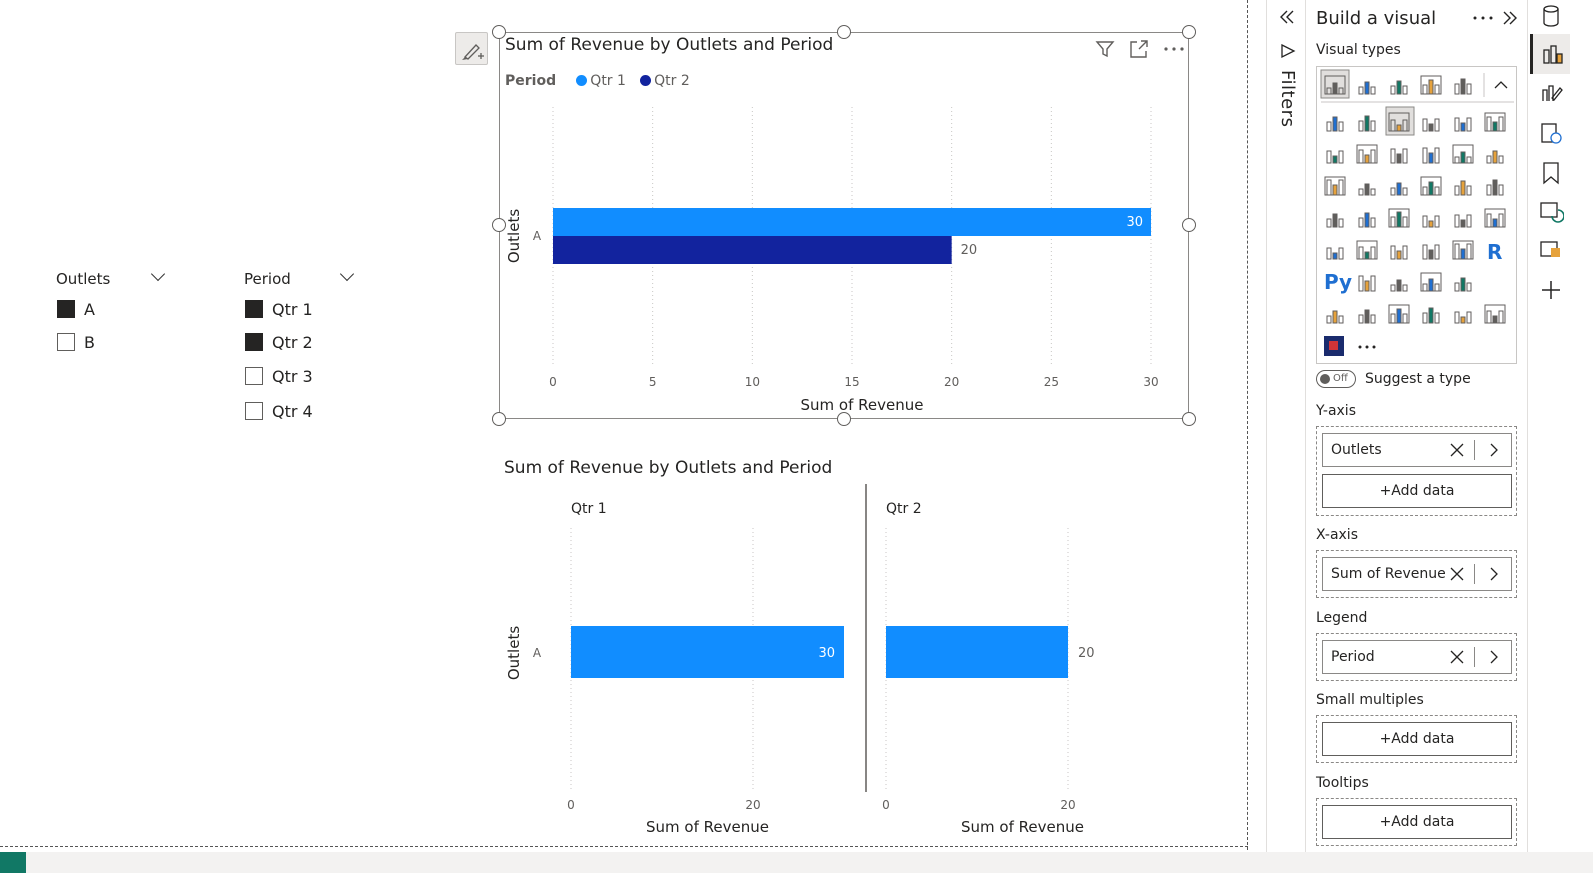 This screenshot has width=1593, height=873. What do you see at coordinates (1189, 225) in the screenshot?
I see `resize-handle-right` at bounding box center [1189, 225].